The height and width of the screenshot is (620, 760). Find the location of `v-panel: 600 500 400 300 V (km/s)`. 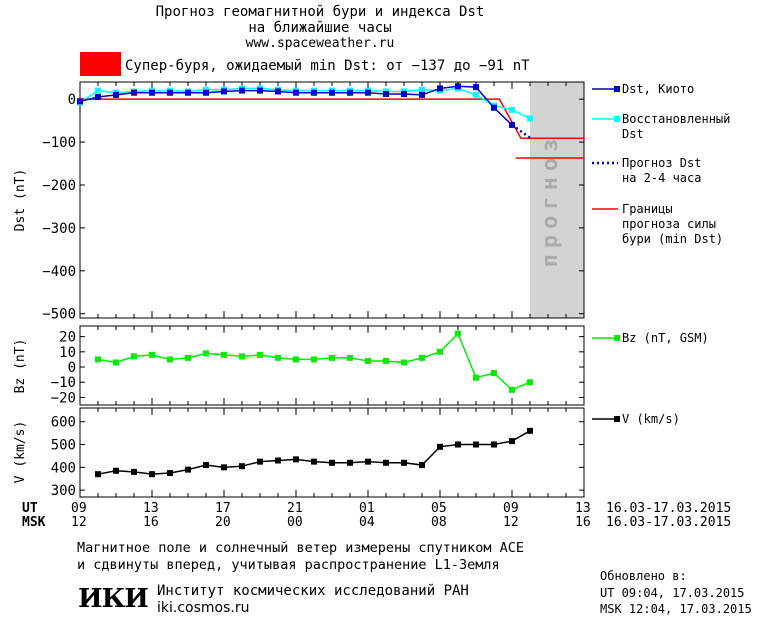

v-panel: 600 500 400 300 V (km/s) is located at coordinates (299, 453).